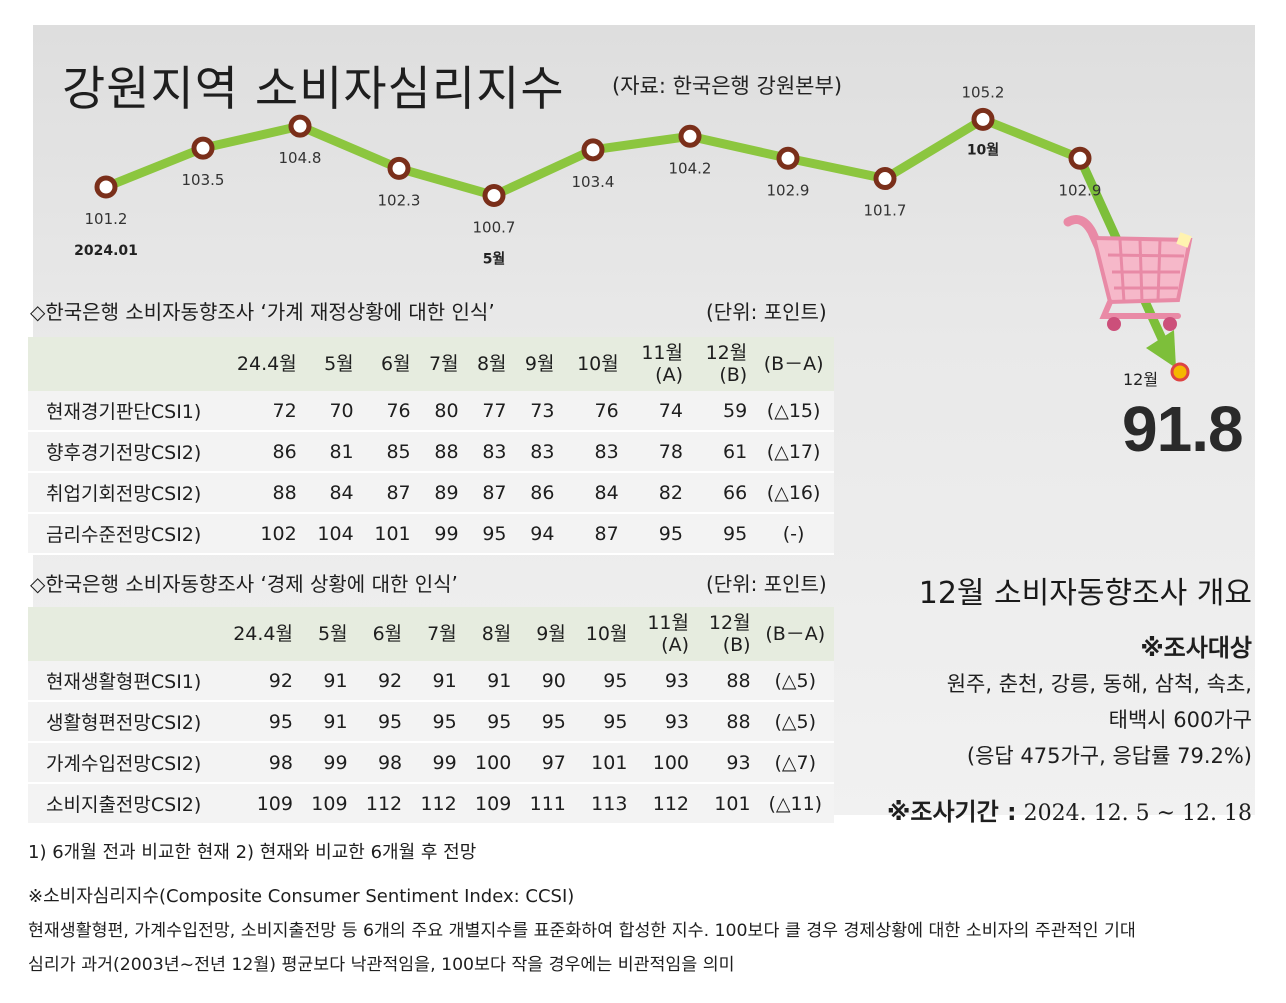 The image size is (1286, 1003). What do you see at coordinates (106, 251) in the screenshot?
I see `point-tag-1: 2024.01` at bounding box center [106, 251].